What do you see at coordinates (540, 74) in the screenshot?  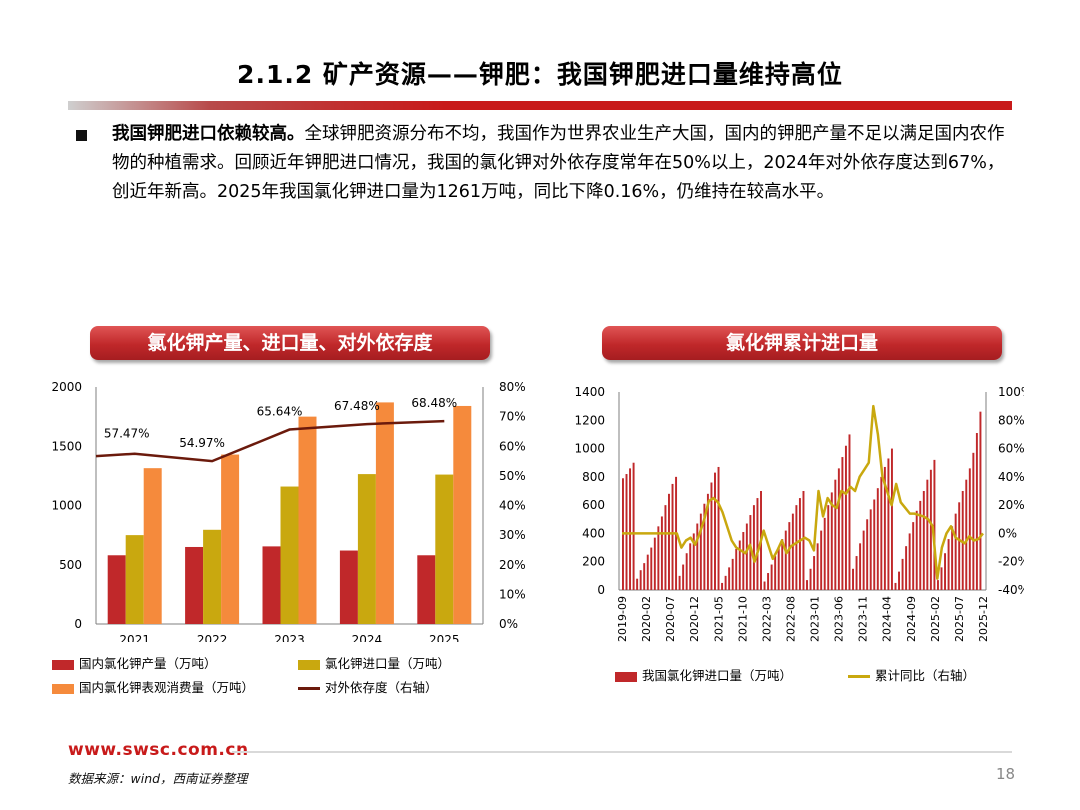 I see `page-title: 2.1.2 矿产资源——钾肥：我国钾肥进口量维持高位` at bounding box center [540, 74].